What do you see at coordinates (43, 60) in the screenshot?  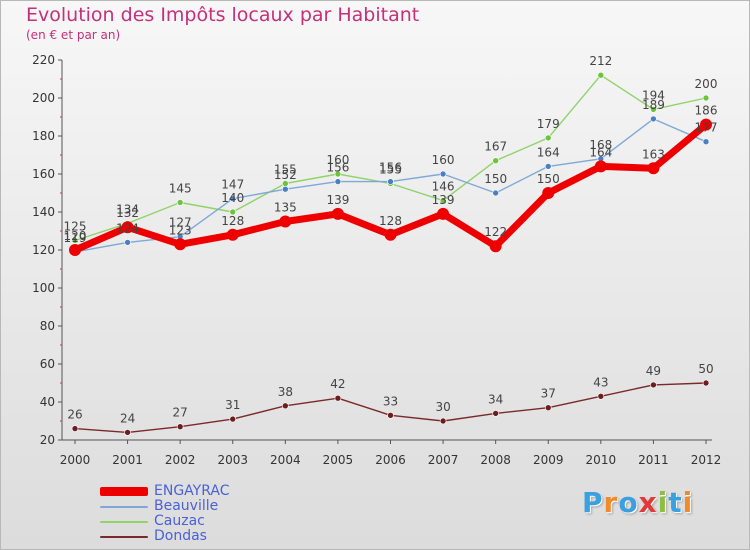 I see `y-tick-label: 220` at bounding box center [43, 60].